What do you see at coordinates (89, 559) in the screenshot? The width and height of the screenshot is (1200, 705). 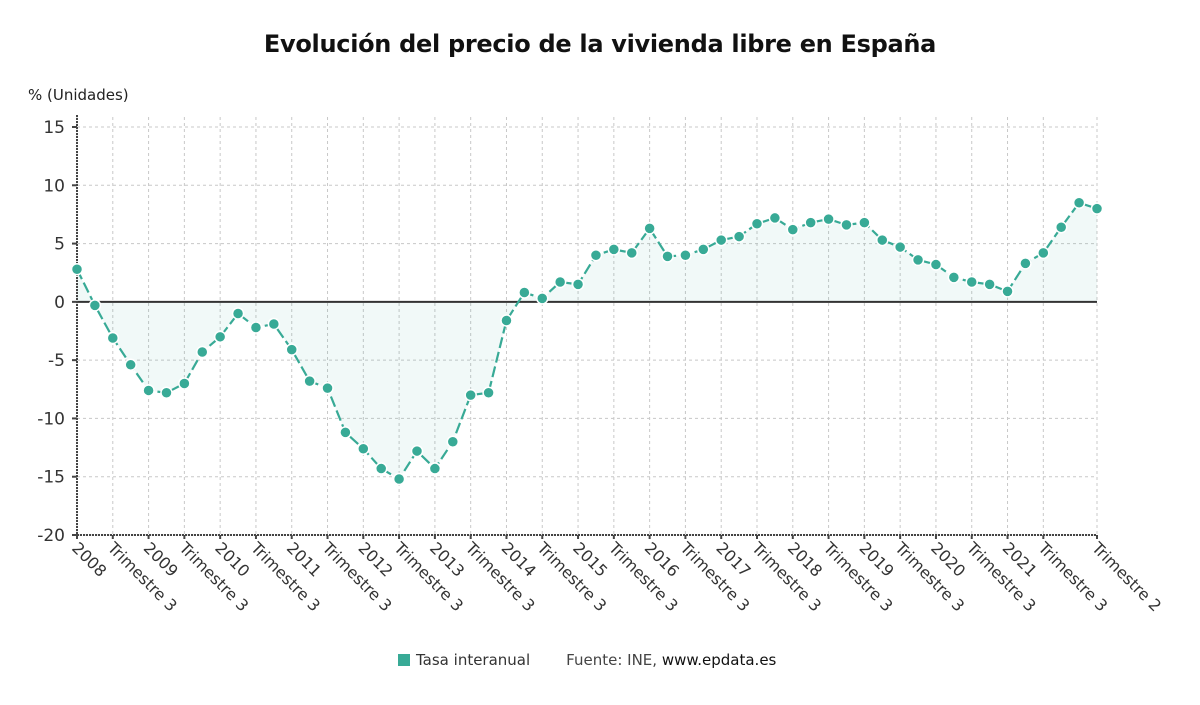 I see `x-tick-label: 2008` at bounding box center [89, 559].